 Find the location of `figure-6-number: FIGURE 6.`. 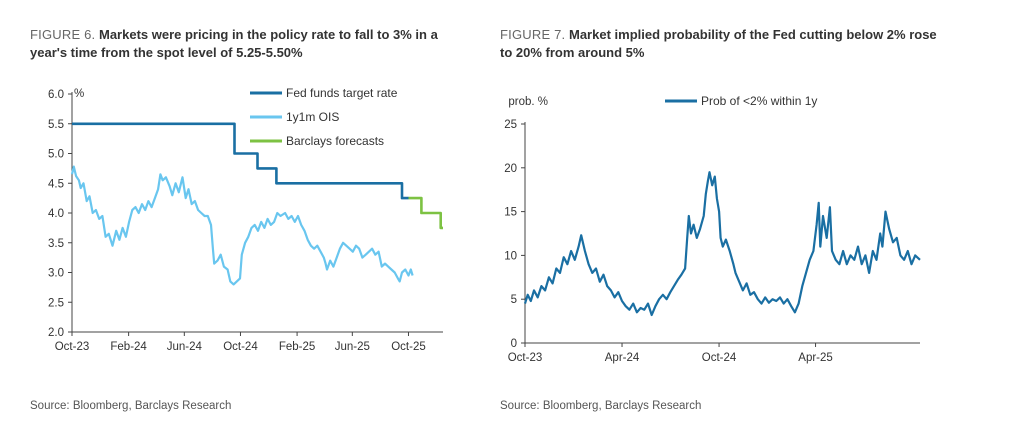

figure-6-number: FIGURE 6. is located at coordinates (63, 34).